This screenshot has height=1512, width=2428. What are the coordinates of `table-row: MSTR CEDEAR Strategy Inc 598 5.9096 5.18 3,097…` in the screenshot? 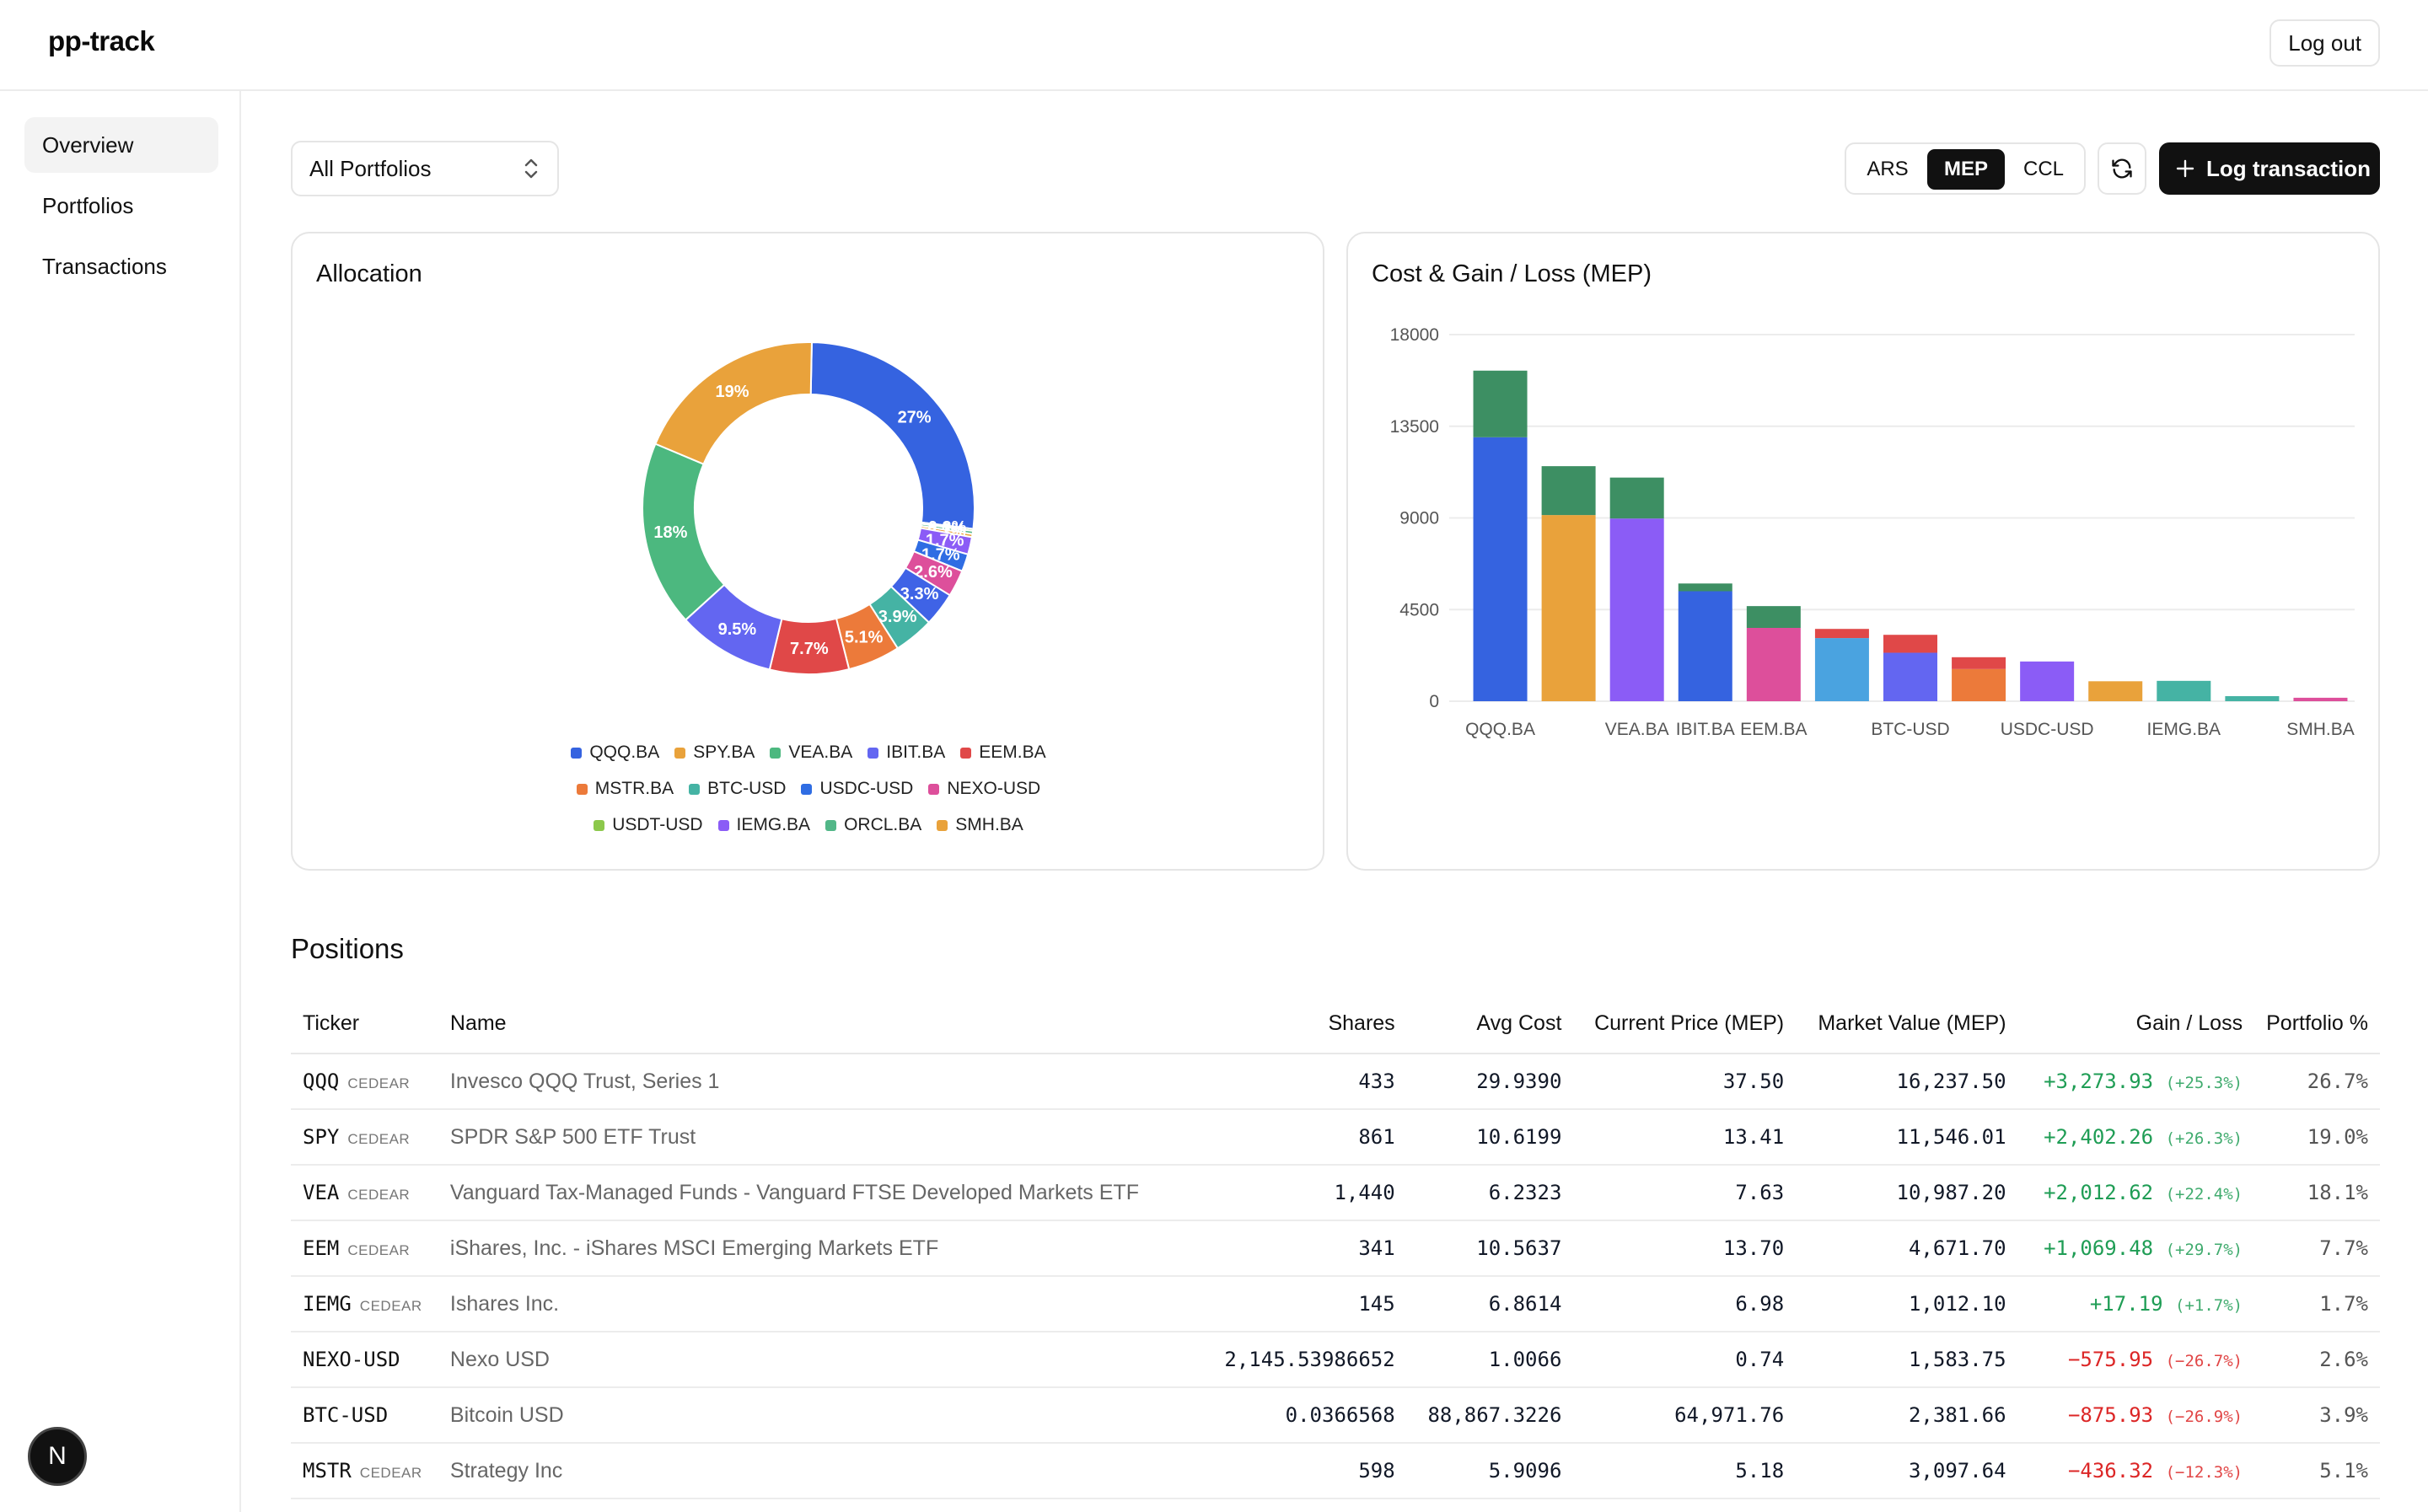 It's located at (1335, 1471).